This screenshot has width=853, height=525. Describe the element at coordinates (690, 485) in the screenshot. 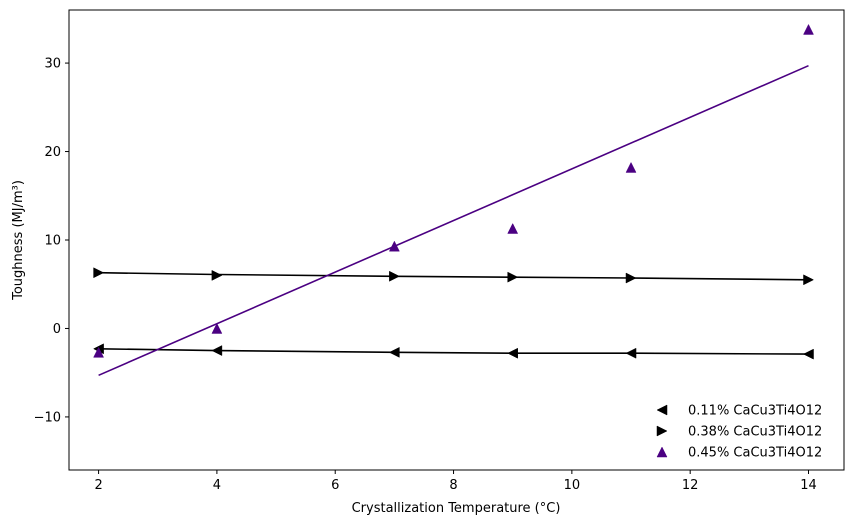

I see `x-tick-label: 12` at that location.